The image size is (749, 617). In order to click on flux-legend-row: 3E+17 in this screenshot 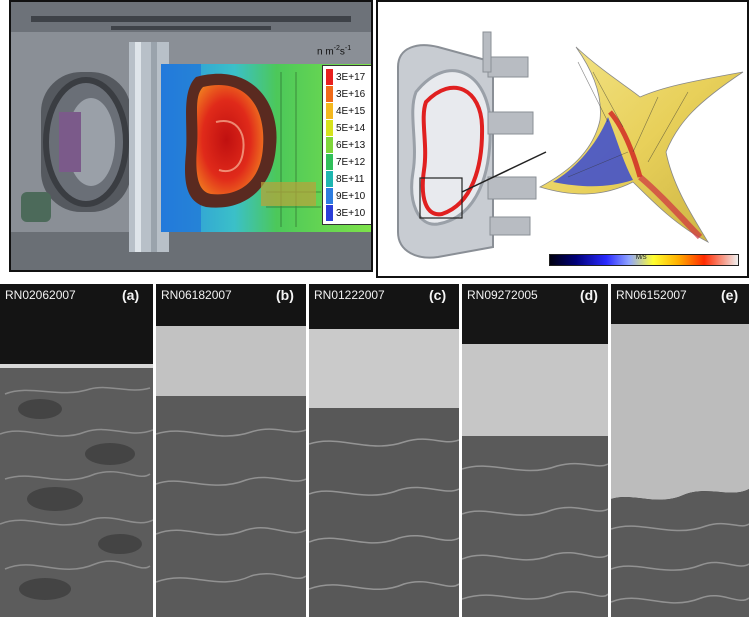, I will do `click(344, 77)`.